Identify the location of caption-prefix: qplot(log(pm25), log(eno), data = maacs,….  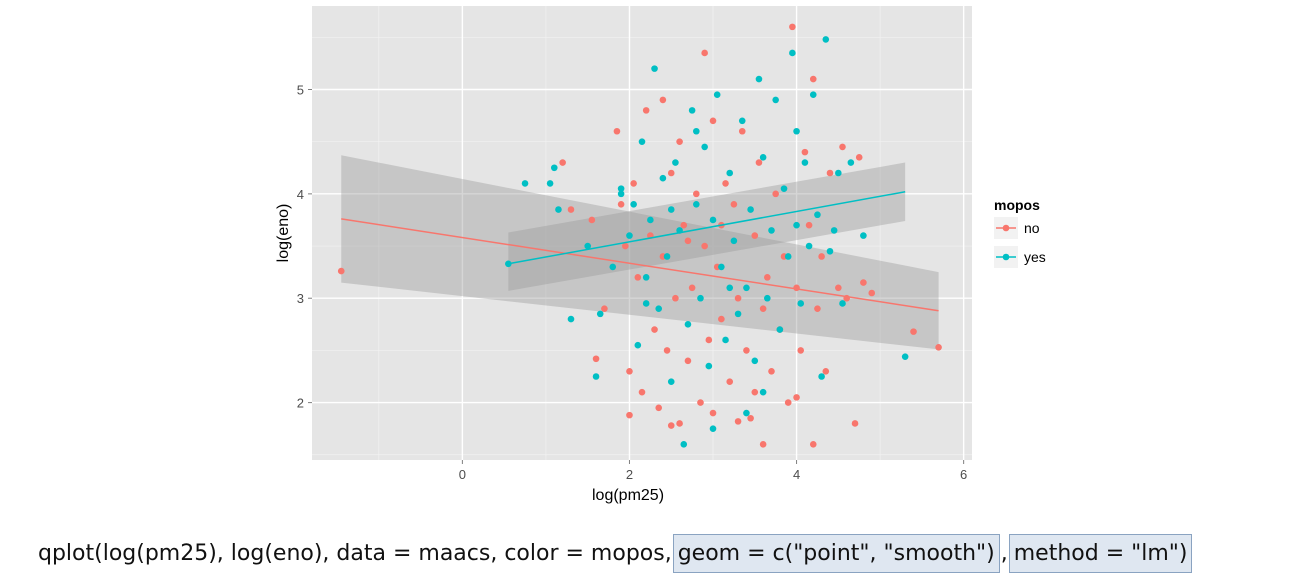
(355, 553).